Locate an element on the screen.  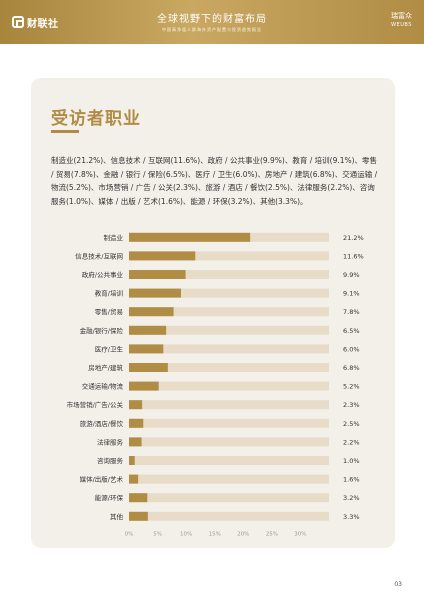
category-label: 能源/环保 is located at coordinates (109, 497).